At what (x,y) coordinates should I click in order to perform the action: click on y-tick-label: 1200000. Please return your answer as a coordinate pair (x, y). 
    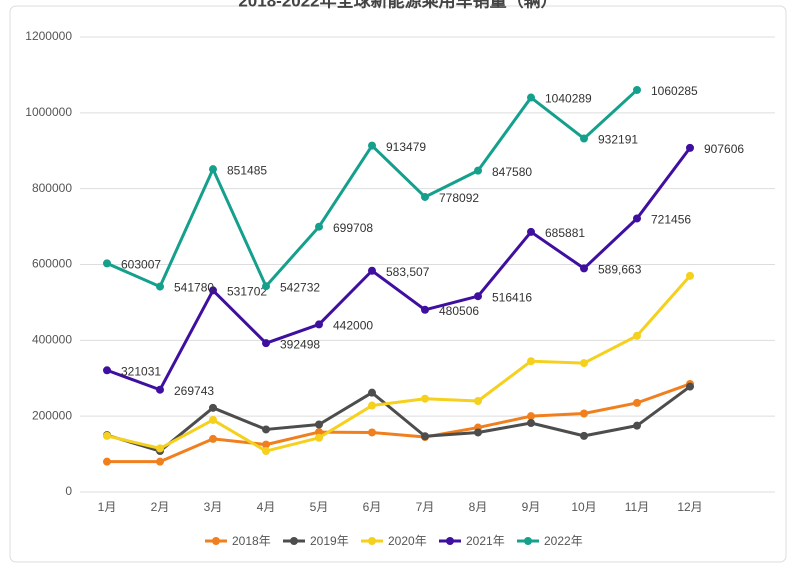
    Looking at the image, I should click on (48, 36).